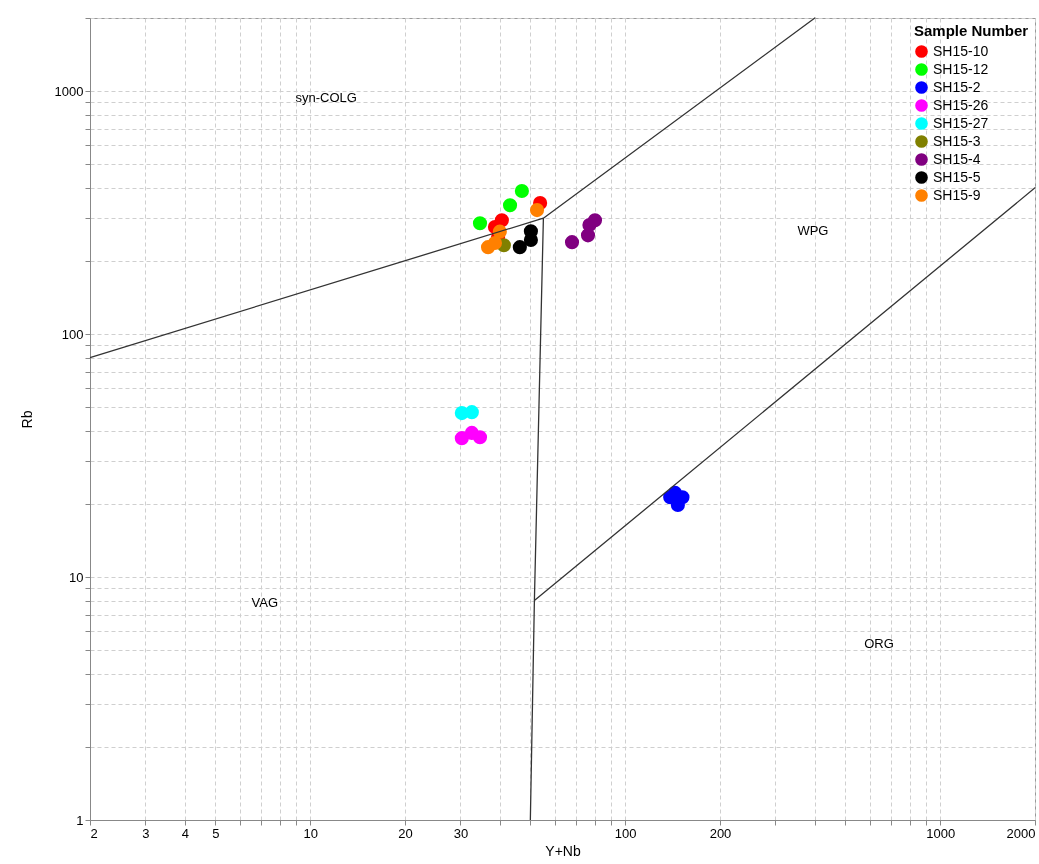 The image size is (1039, 864). What do you see at coordinates (957, 158) in the screenshot?
I see `legend-label: SH15-4` at bounding box center [957, 158].